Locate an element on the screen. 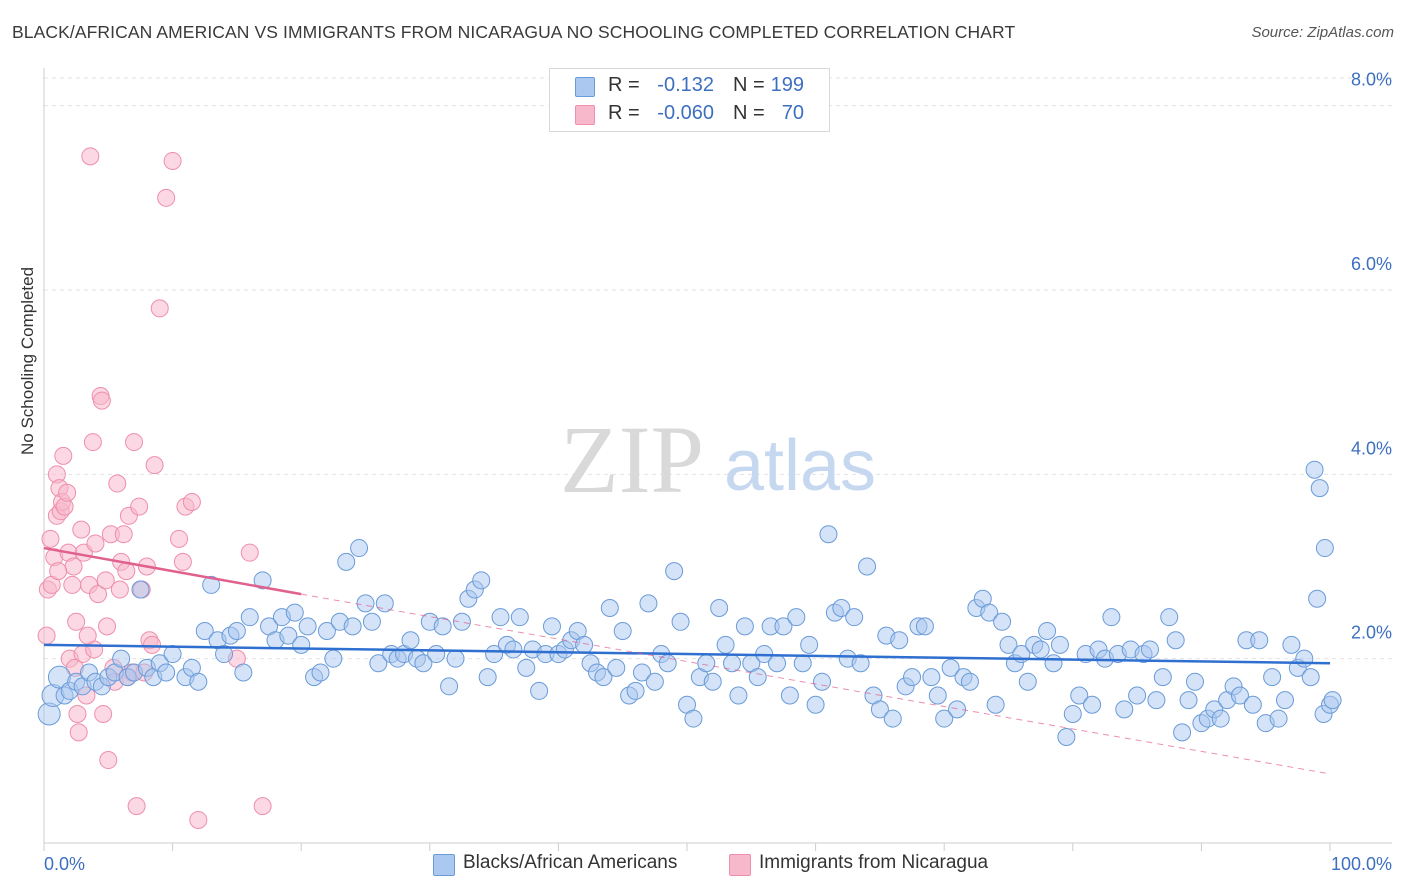 This screenshot has width=1406, height=892. legend-row-blacks: R = -0.132 N = 199 is located at coordinates (689, 86).